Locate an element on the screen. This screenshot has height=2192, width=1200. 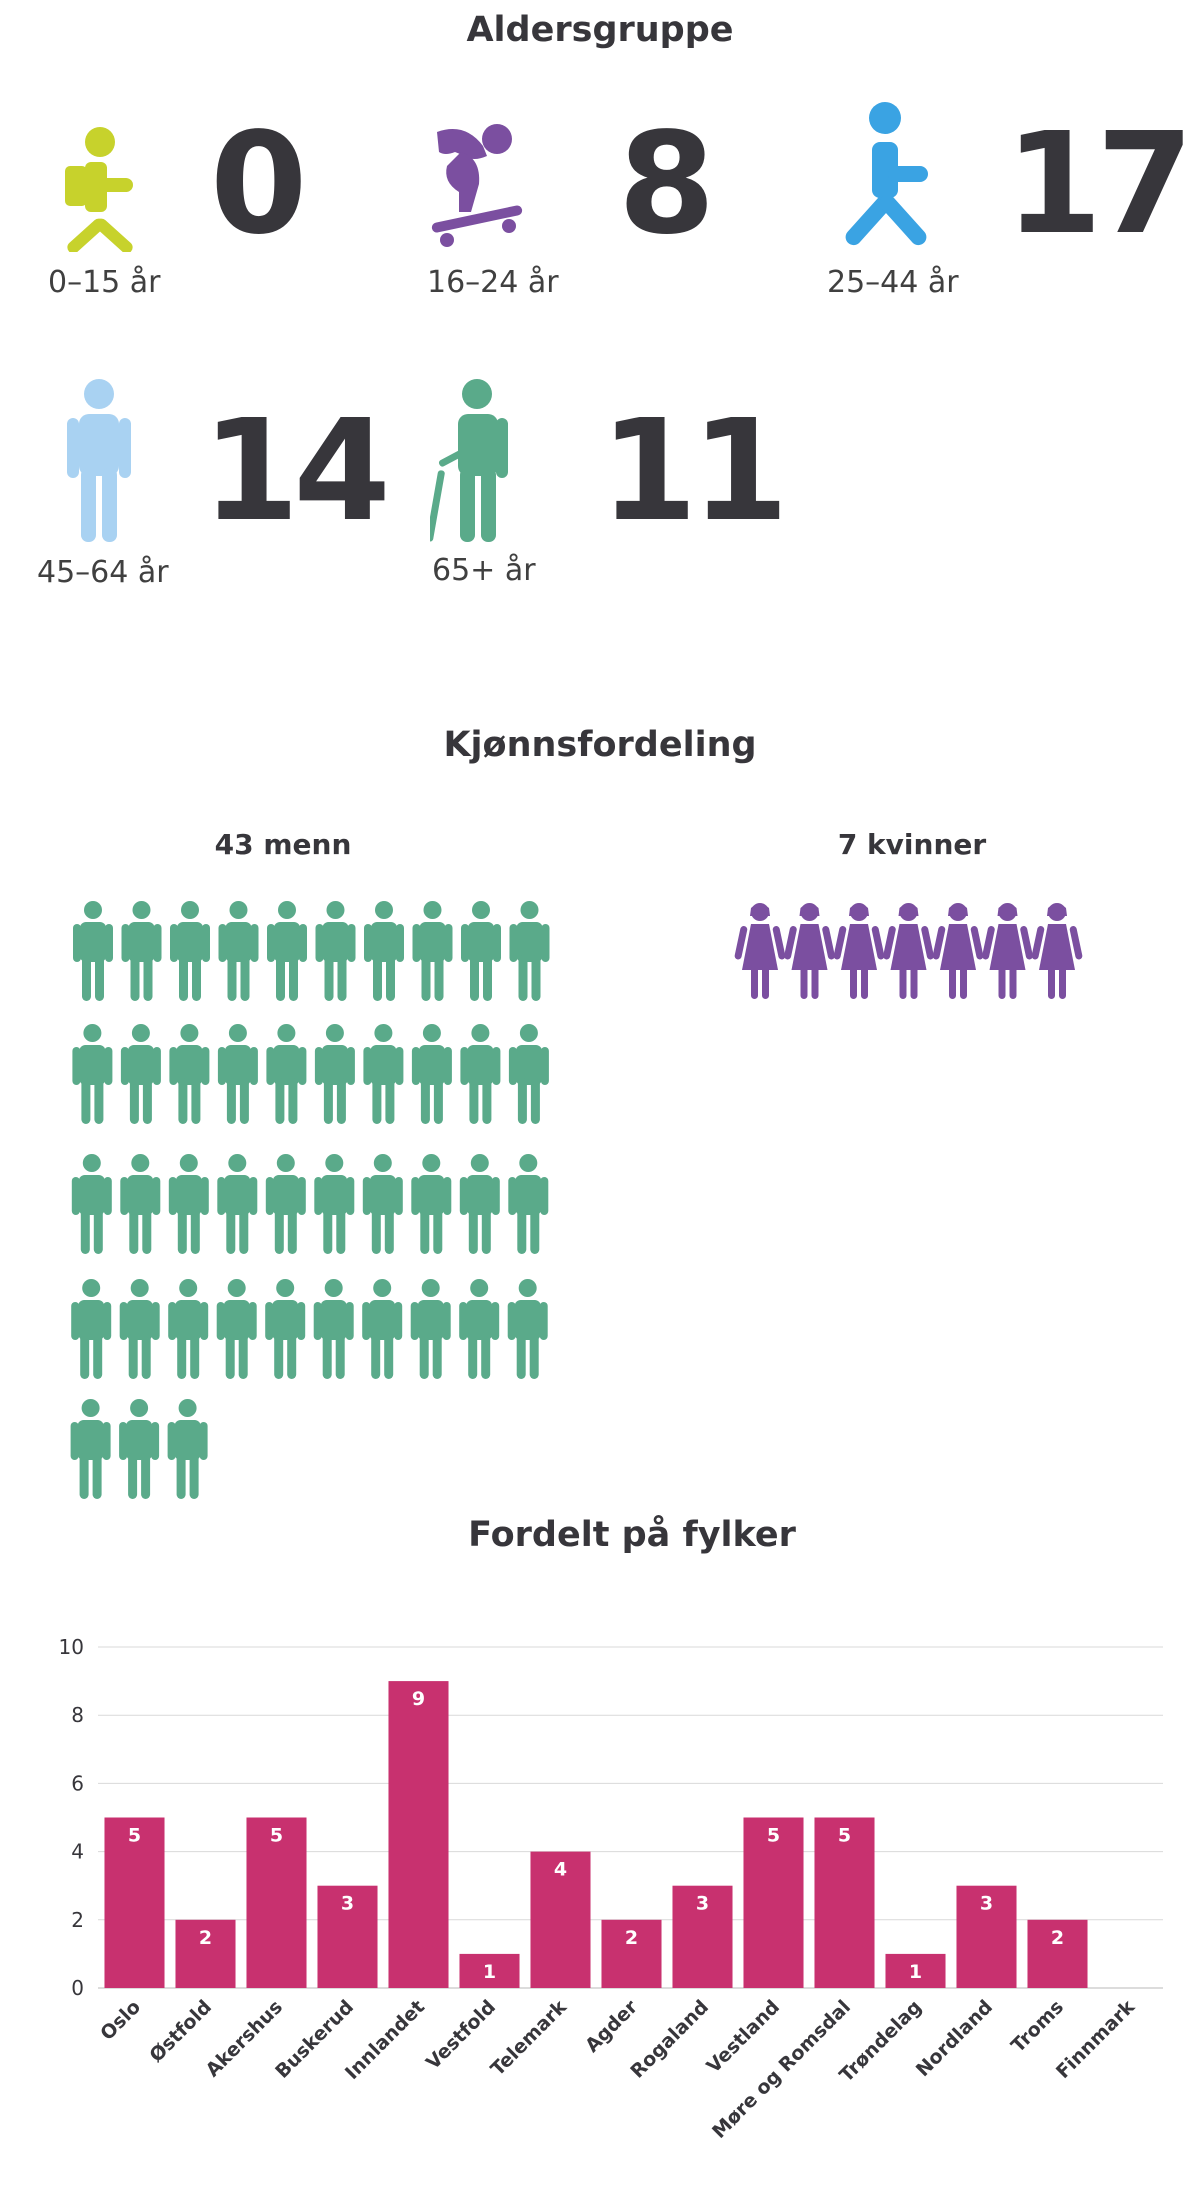
age-0-15-label: 0–15 år is located at coordinates (104, 282).